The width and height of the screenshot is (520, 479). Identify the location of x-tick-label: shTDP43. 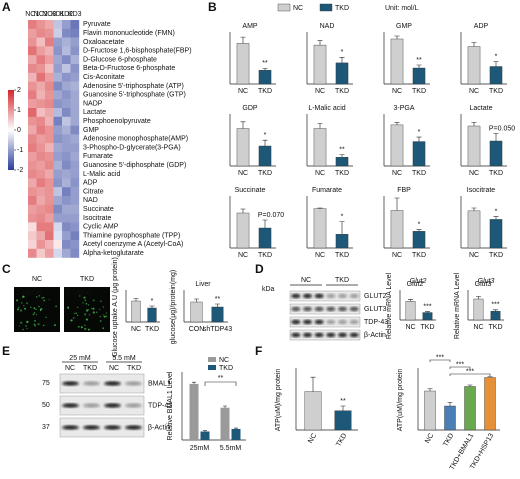
(217, 329).